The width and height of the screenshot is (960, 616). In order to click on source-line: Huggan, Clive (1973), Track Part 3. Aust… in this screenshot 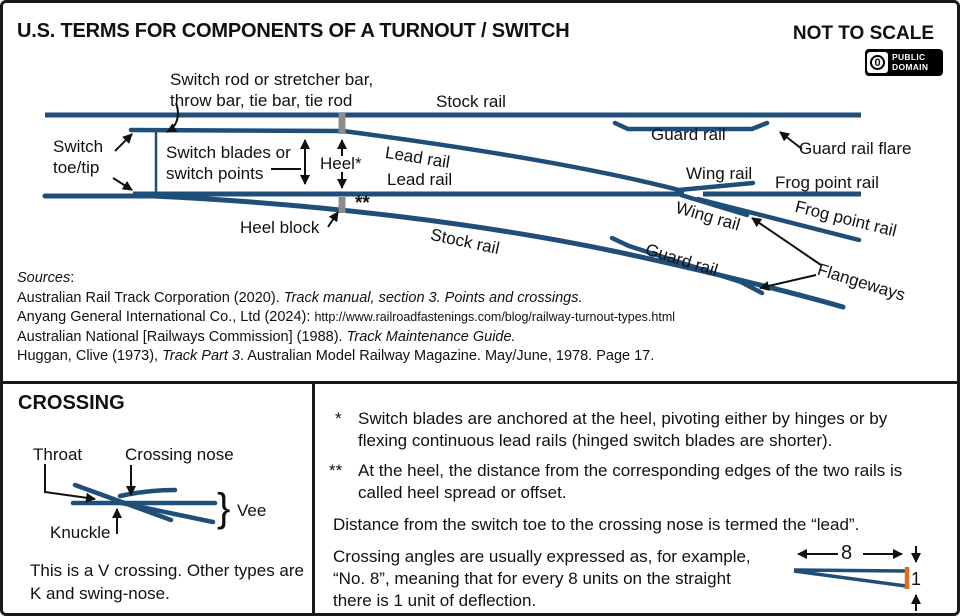, I will do `click(336, 356)`.